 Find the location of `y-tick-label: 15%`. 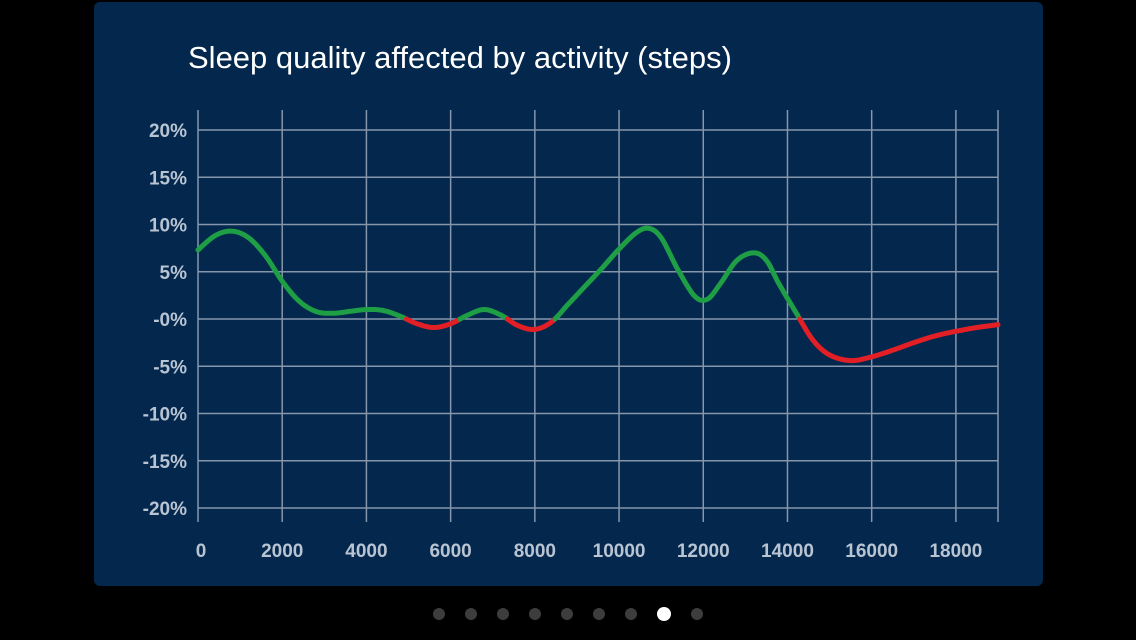

y-tick-label: 15% is located at coordinates (168, 178).